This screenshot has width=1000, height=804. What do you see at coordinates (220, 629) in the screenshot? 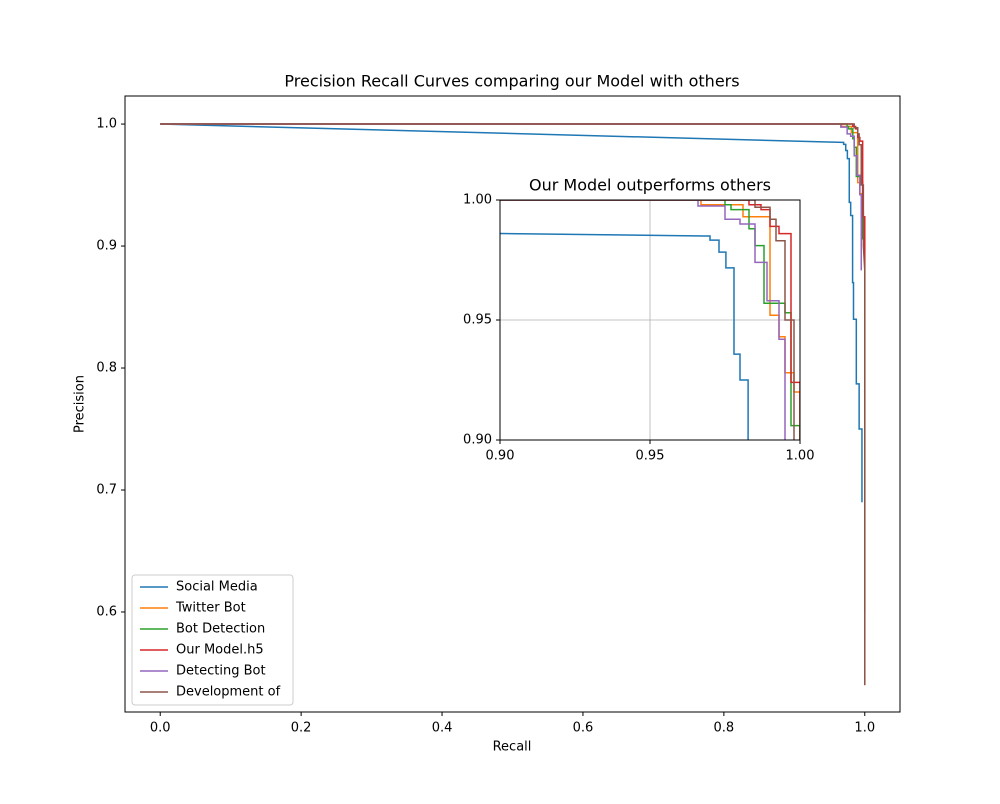
I see `legend-label: Bot Detection` at bounding box center [220, 629].